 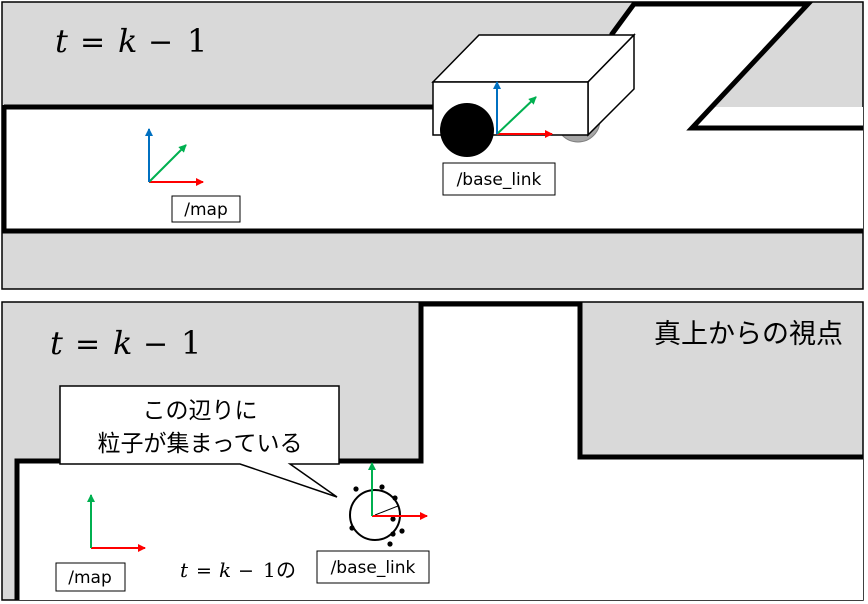 I want to click on bottom-base-link-label-box: /base_link, so click(x=373, y=567).